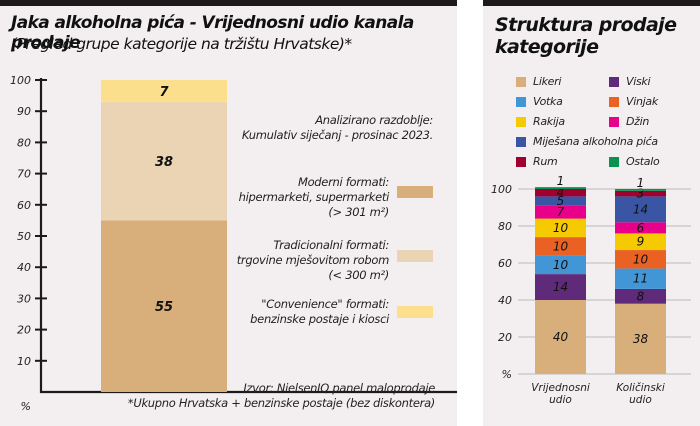 The width and height of the screenshot is (700, 426). Describe the element at coordinates (595, 141) in the screenshot. I see `legend-label: Miješana alkoholna pića` at that location.